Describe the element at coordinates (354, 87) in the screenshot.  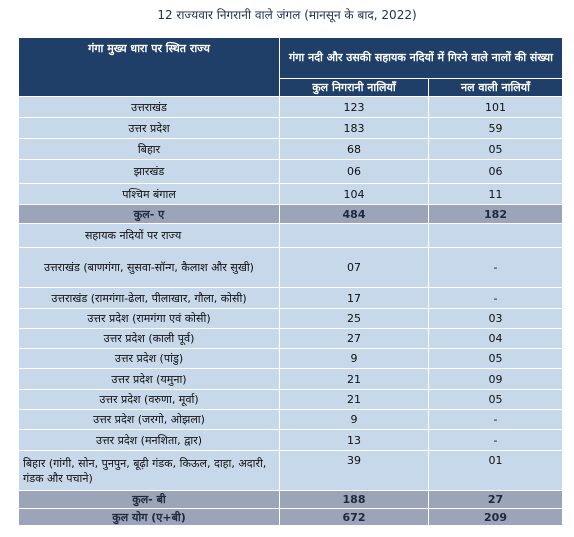
I see `header-total-drains: कुल निगरानी नालियाँ` at that location.